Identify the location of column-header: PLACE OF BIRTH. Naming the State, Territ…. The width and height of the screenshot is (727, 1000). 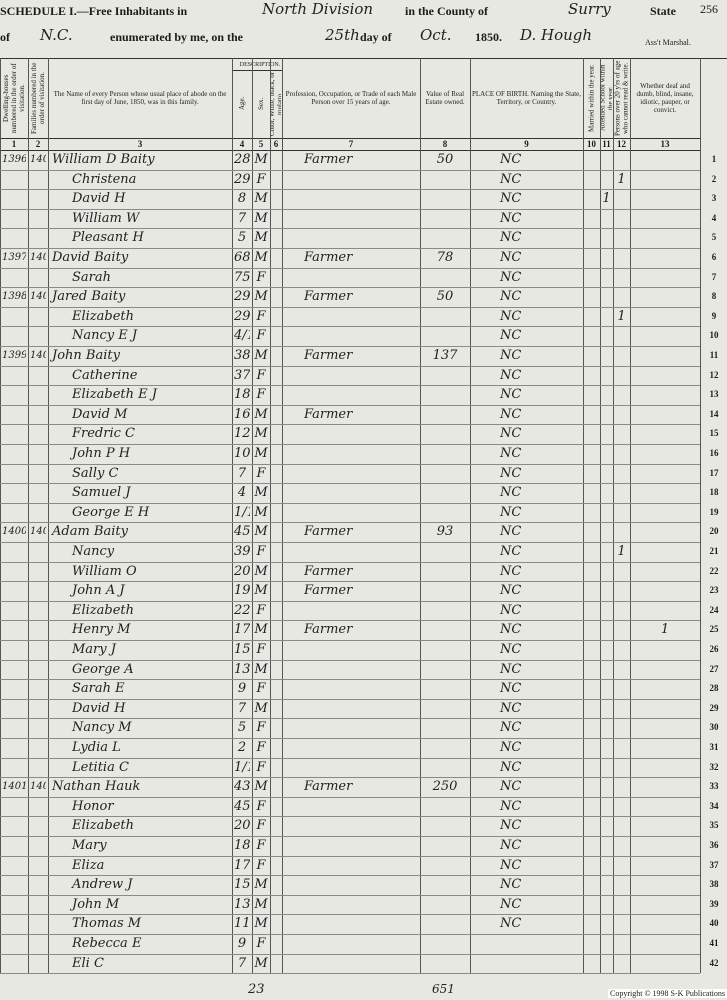
(526, 98).